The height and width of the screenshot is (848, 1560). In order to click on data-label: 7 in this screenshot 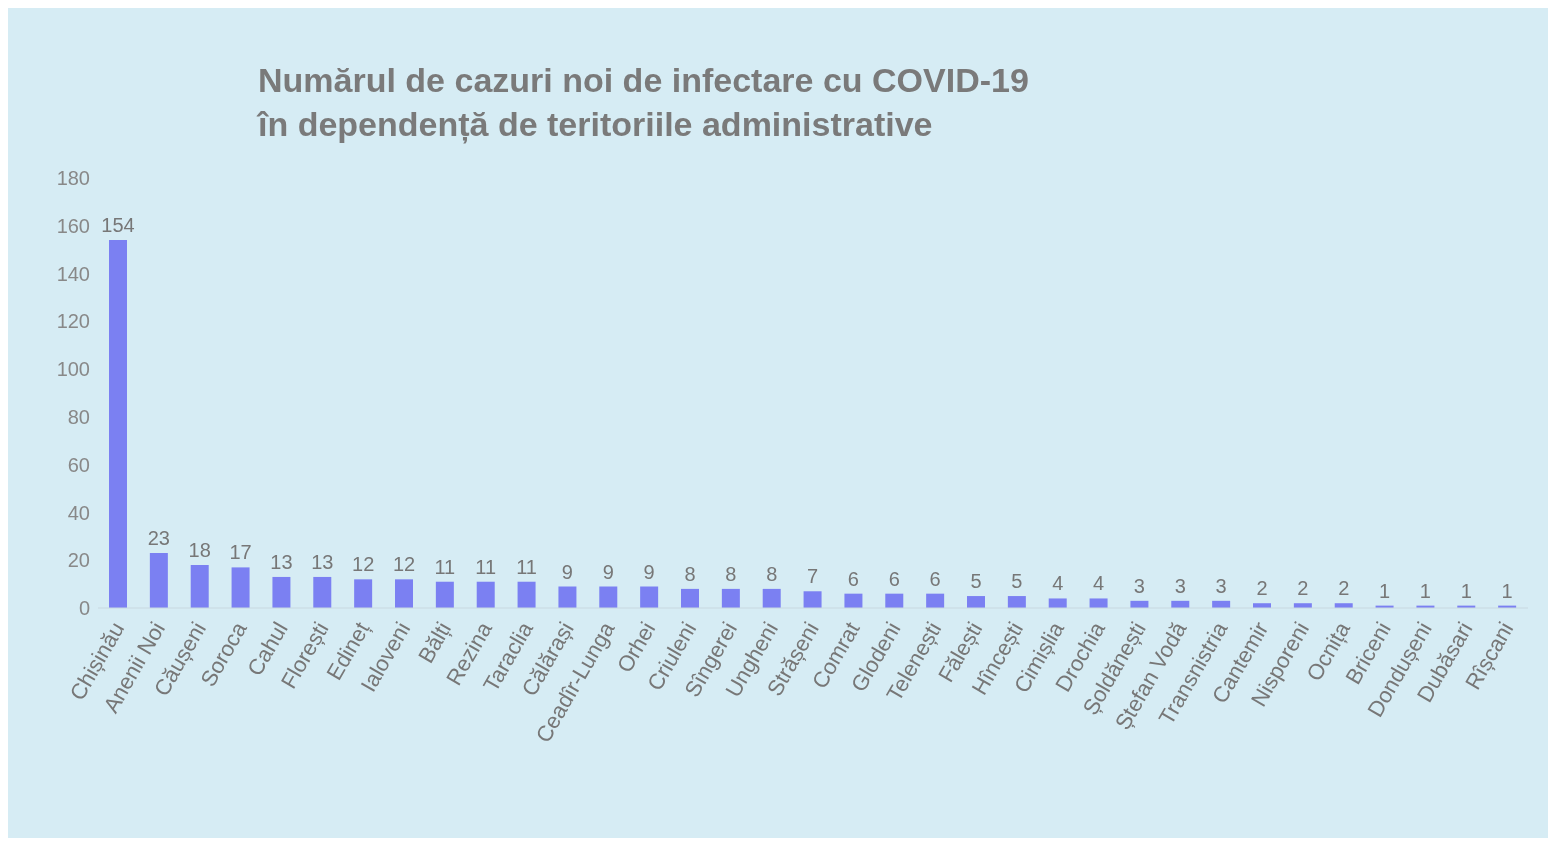, I will do `click(813, 576)`.